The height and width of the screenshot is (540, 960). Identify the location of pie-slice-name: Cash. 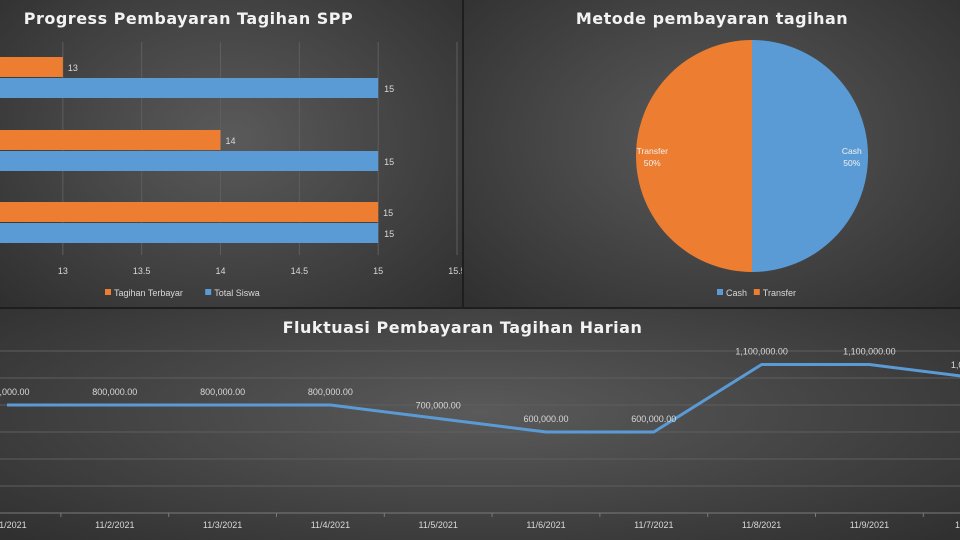
(852, 151).